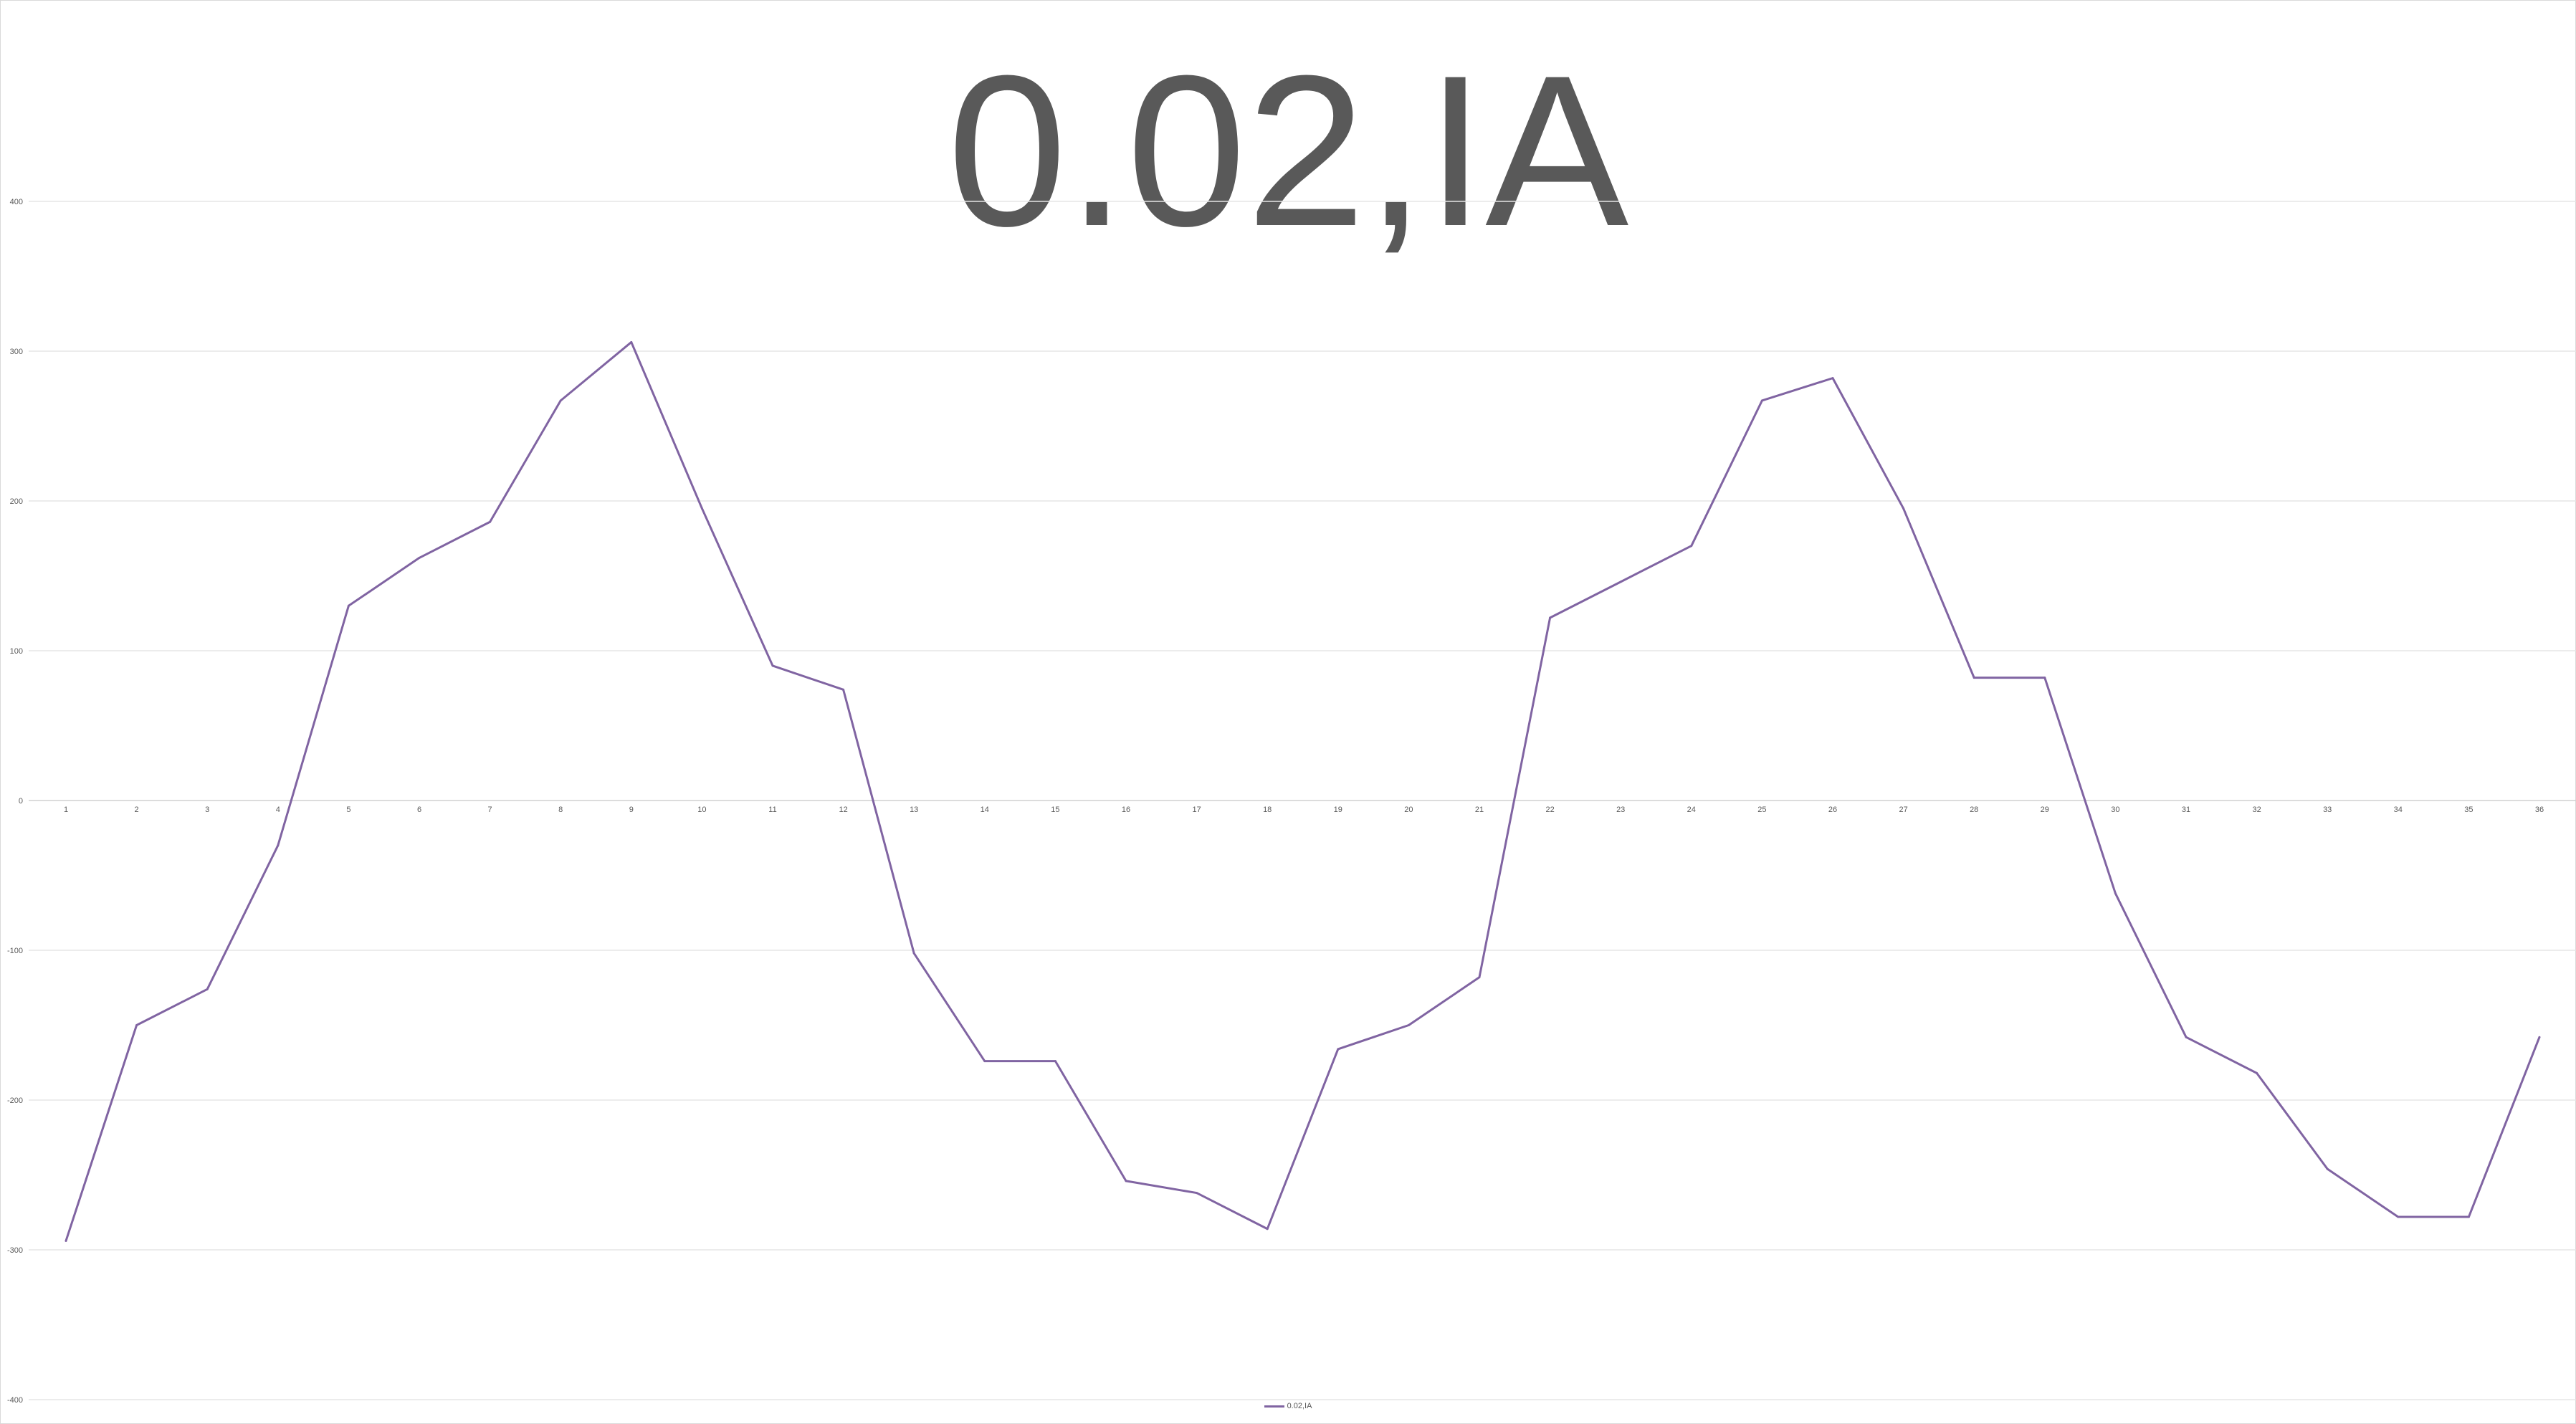 The width and height of the screenshot is (2576, 1424). Describe the element at coordinates (1832, 810) in the screenshot. I see `x-tick-label: 26` at that location.